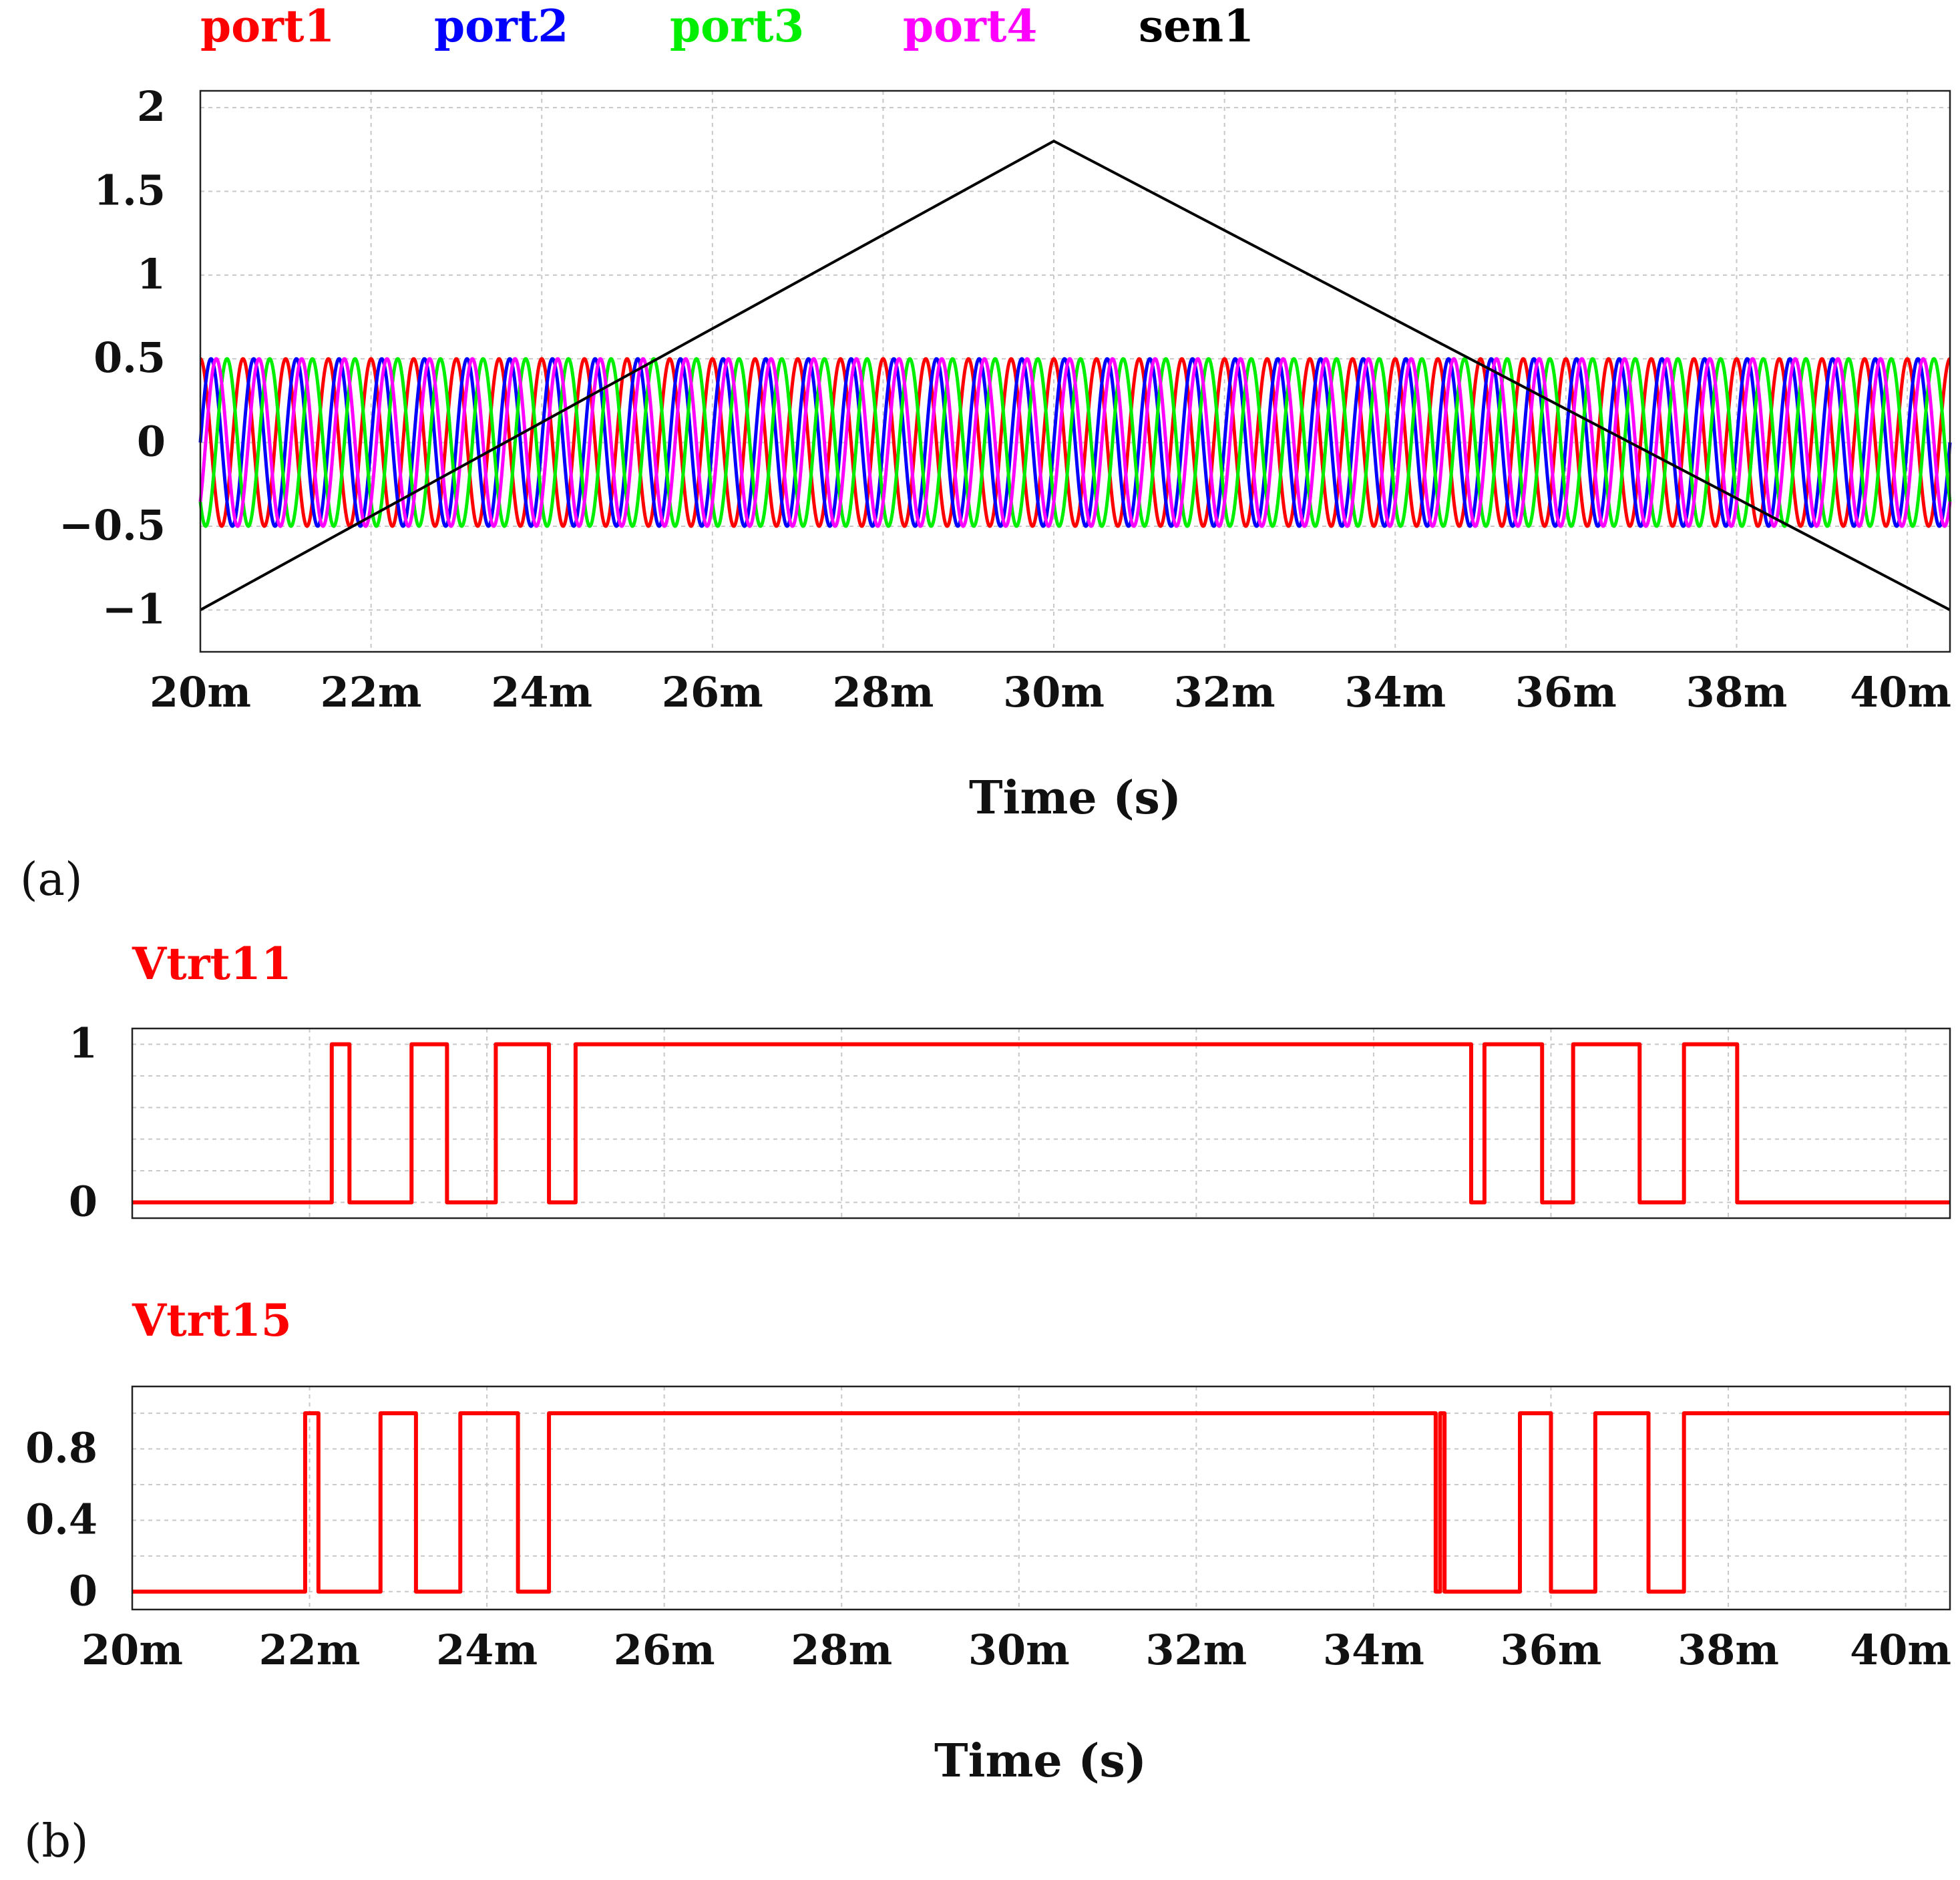  I want to click on y-tick-label: −0.5, so click(112, 525).